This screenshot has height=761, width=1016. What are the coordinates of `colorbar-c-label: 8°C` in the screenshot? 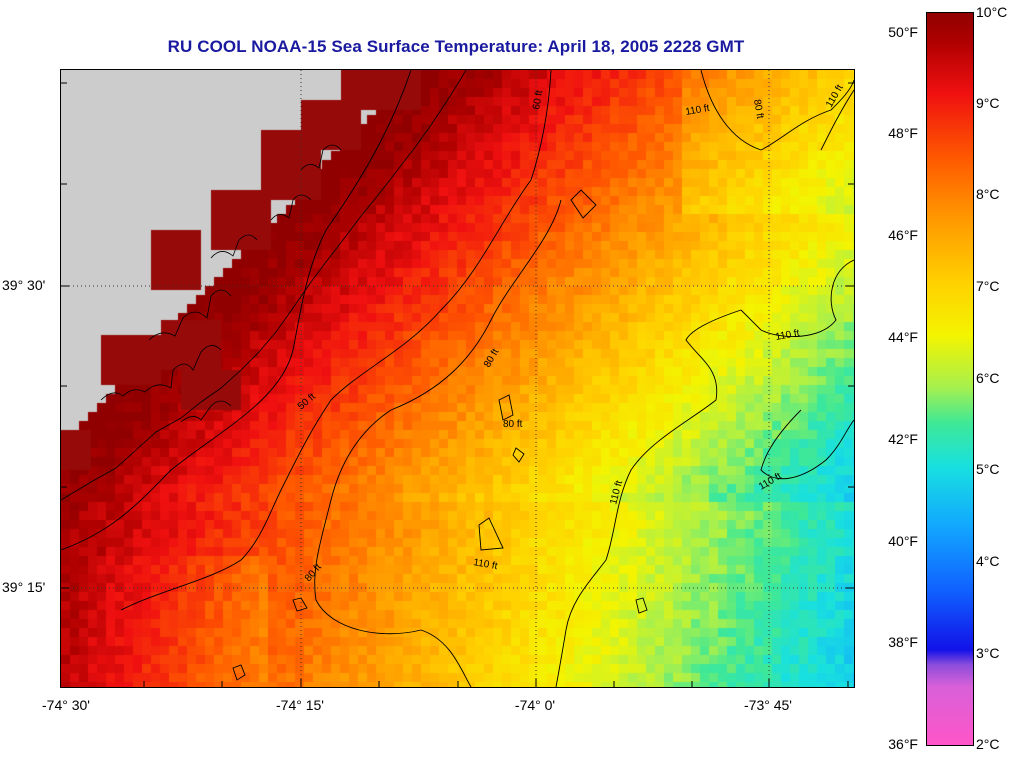 It's located at (988, 194).